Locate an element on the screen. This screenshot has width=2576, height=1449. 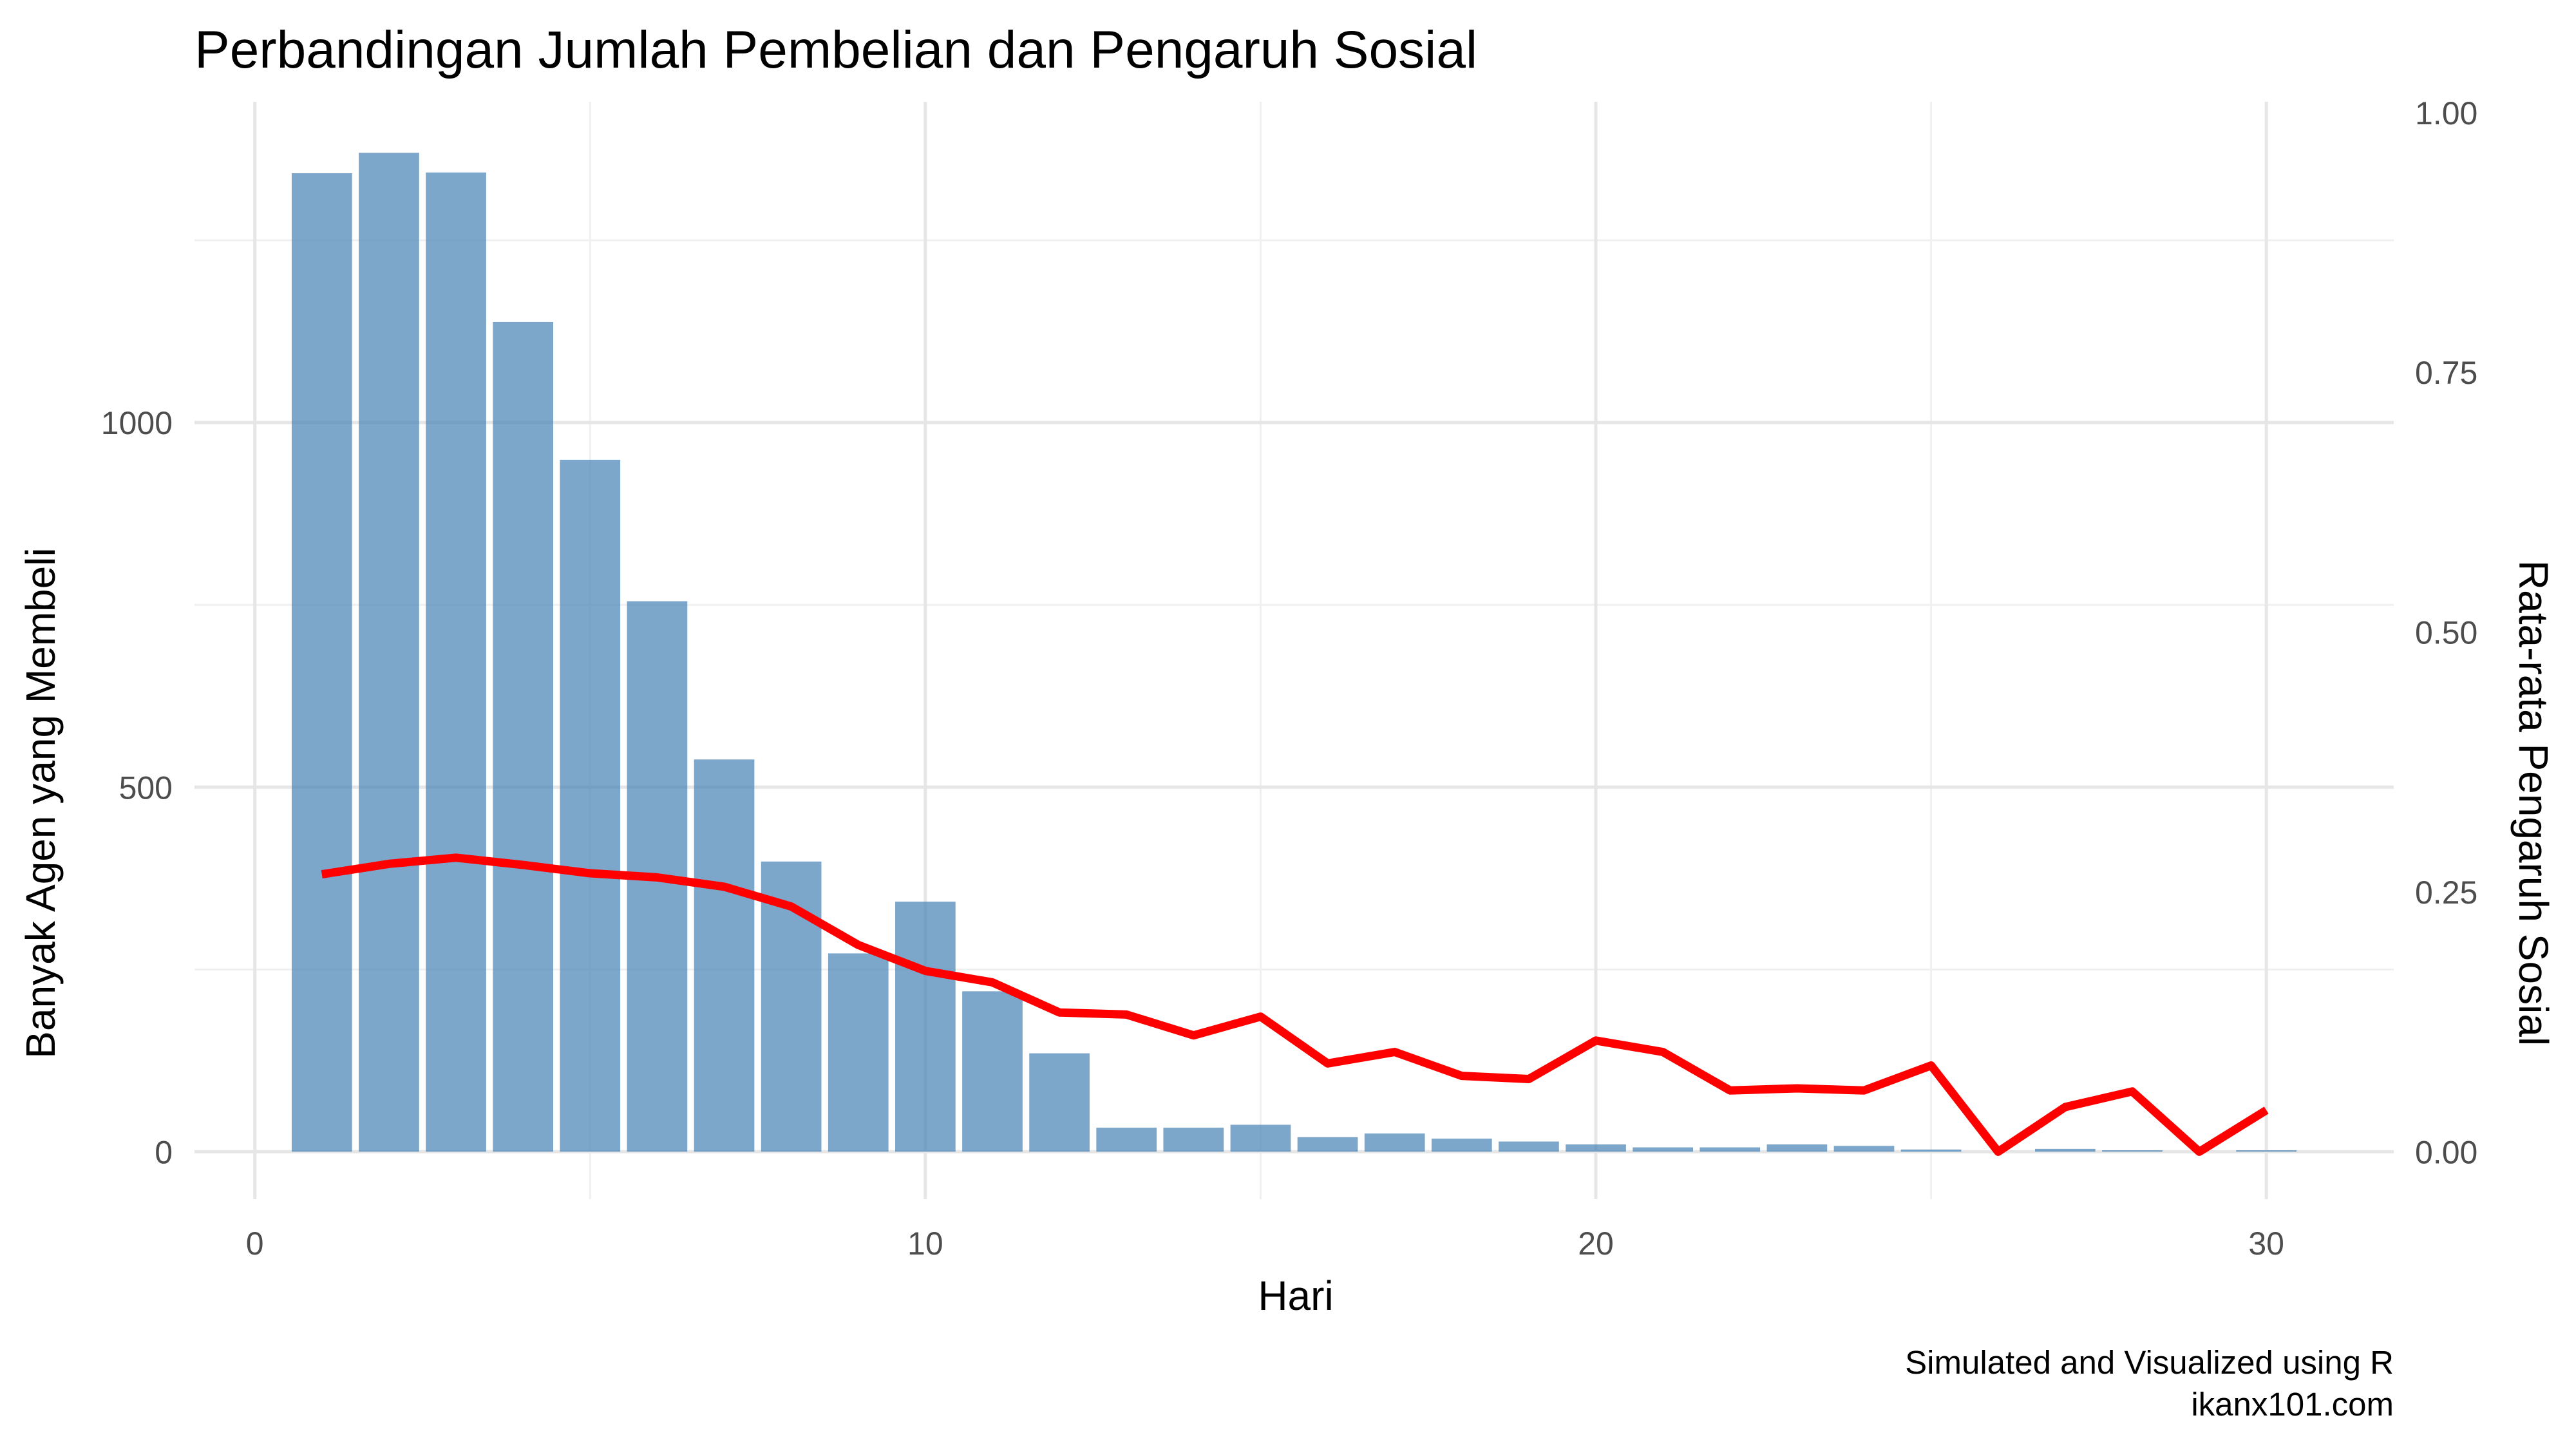
y2-tick-label: 0.50 is located at coordinates (2446, 633).